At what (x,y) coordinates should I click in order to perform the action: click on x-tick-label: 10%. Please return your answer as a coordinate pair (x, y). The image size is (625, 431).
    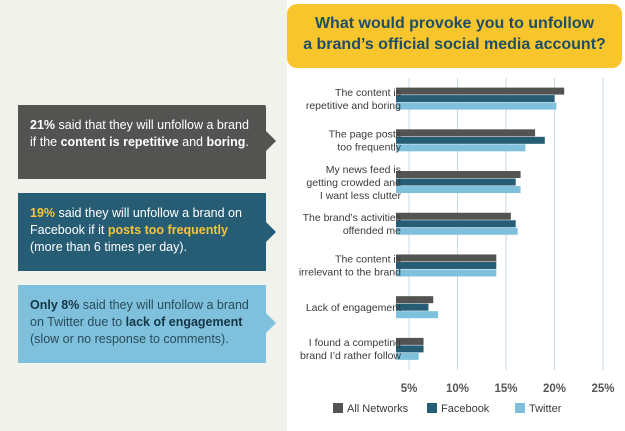
    Looking at the image, I should click on (457, 389).